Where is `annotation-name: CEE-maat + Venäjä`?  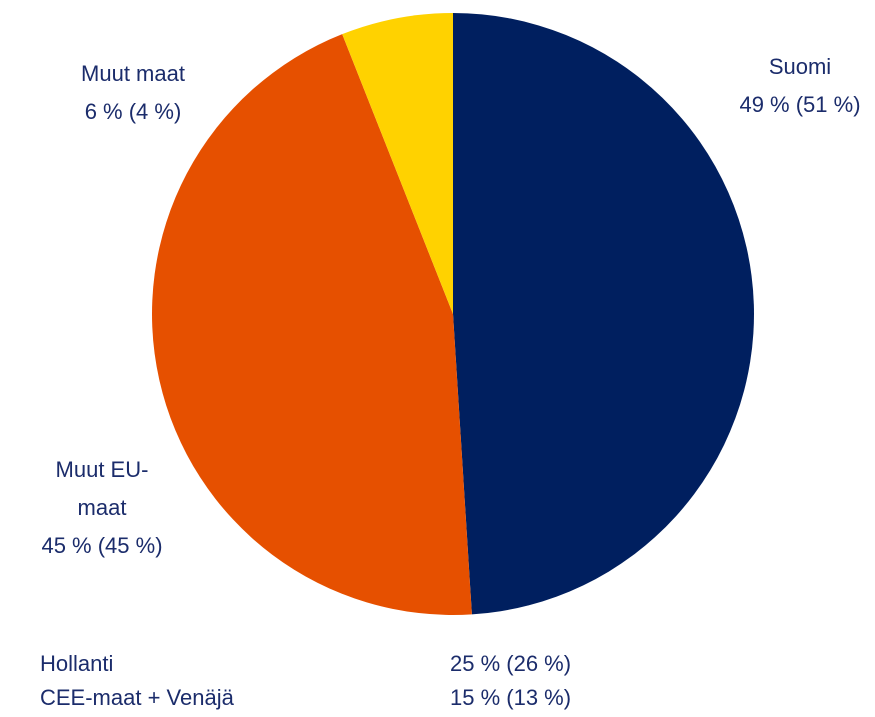
annotation-name: CEE-maat + Venäjä is located at coordinates (137, 698).